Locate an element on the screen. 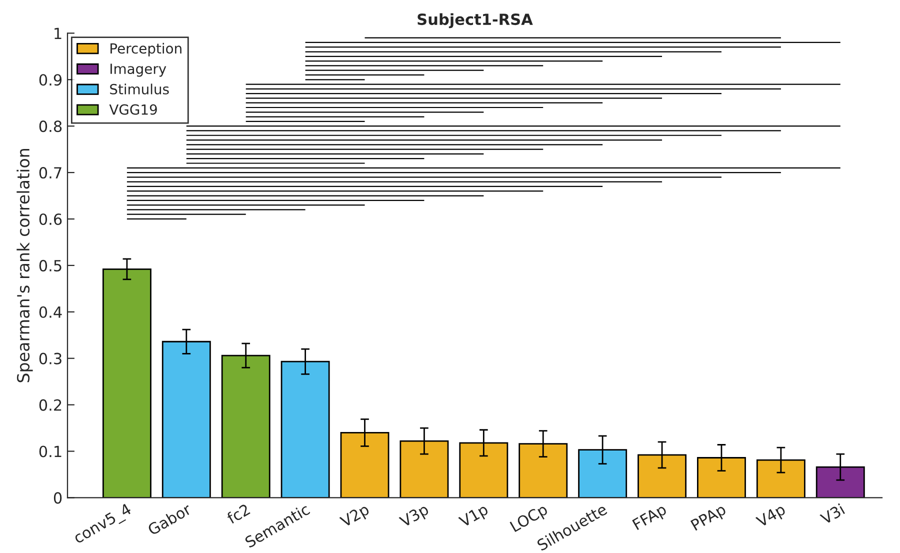  x-tick-label: FFAp is located at coordinates (650, 518).